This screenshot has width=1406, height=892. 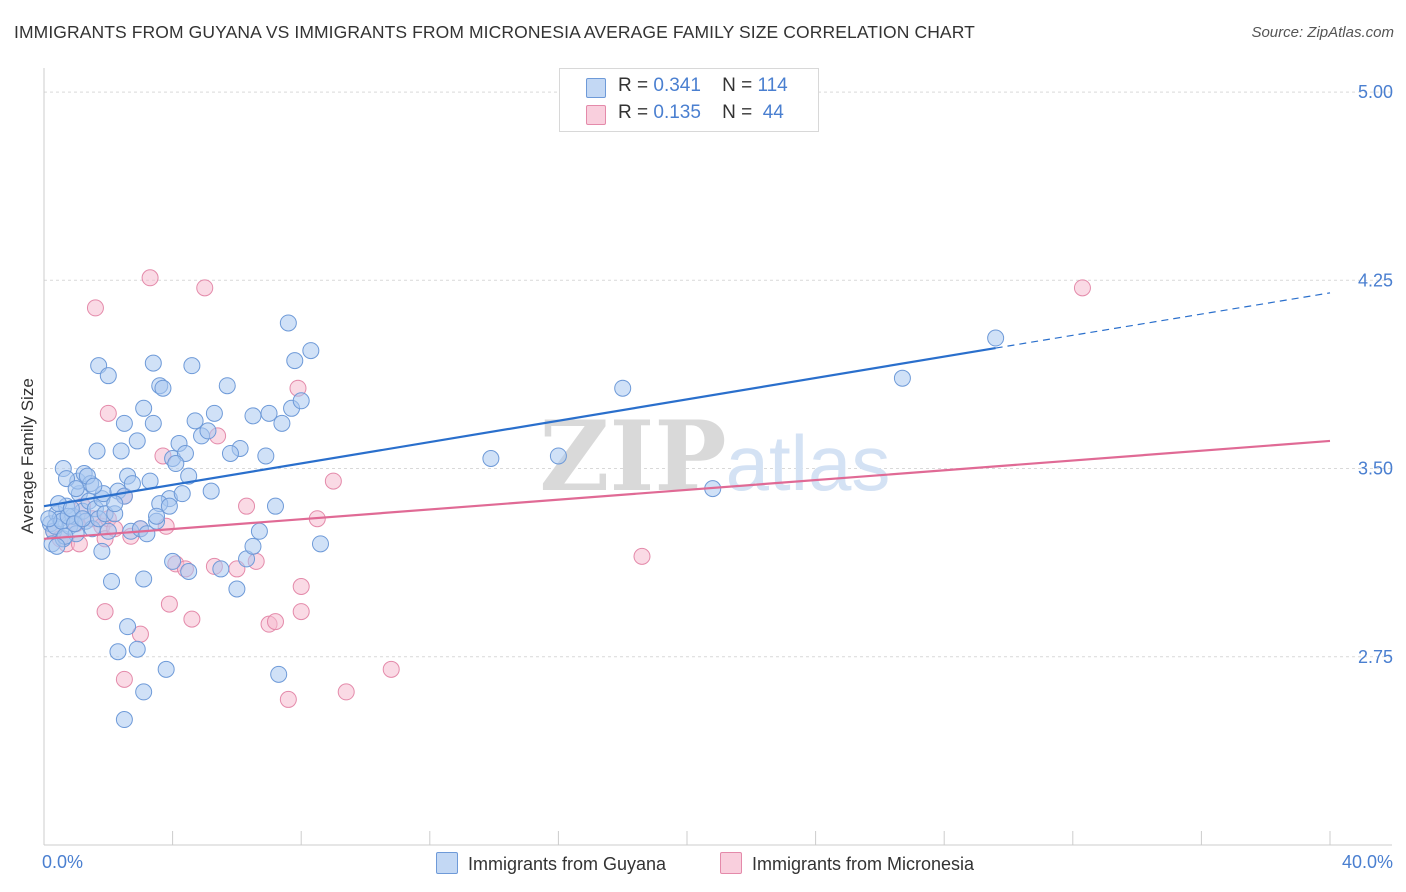 What do you see at coordinates (731, 863) in the screenshot?
I see `bottom-legend-swatch-micronesia` at bounding box center [731, 863].